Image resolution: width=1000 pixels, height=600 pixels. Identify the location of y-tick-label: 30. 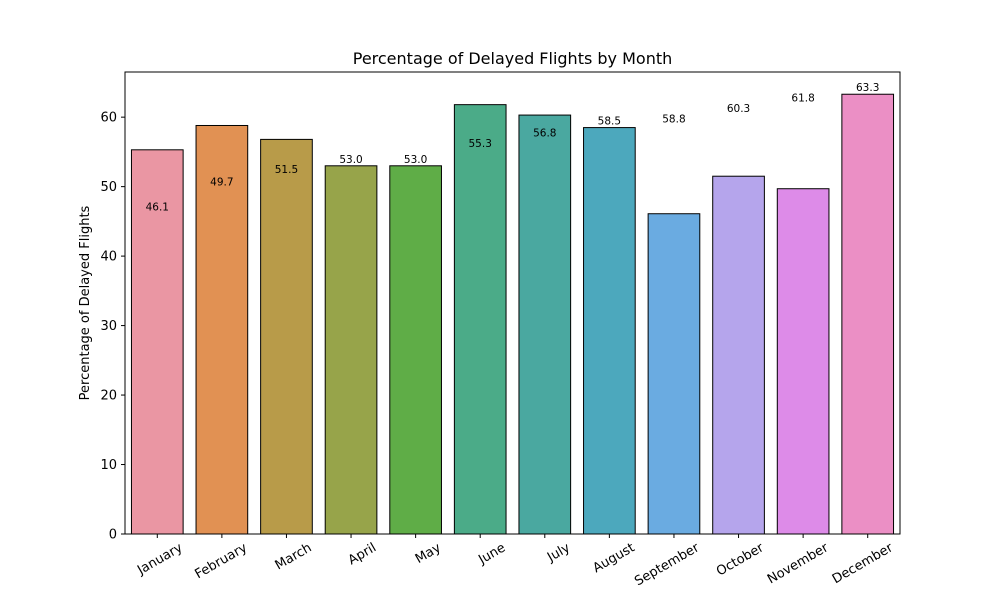
(108, 326).